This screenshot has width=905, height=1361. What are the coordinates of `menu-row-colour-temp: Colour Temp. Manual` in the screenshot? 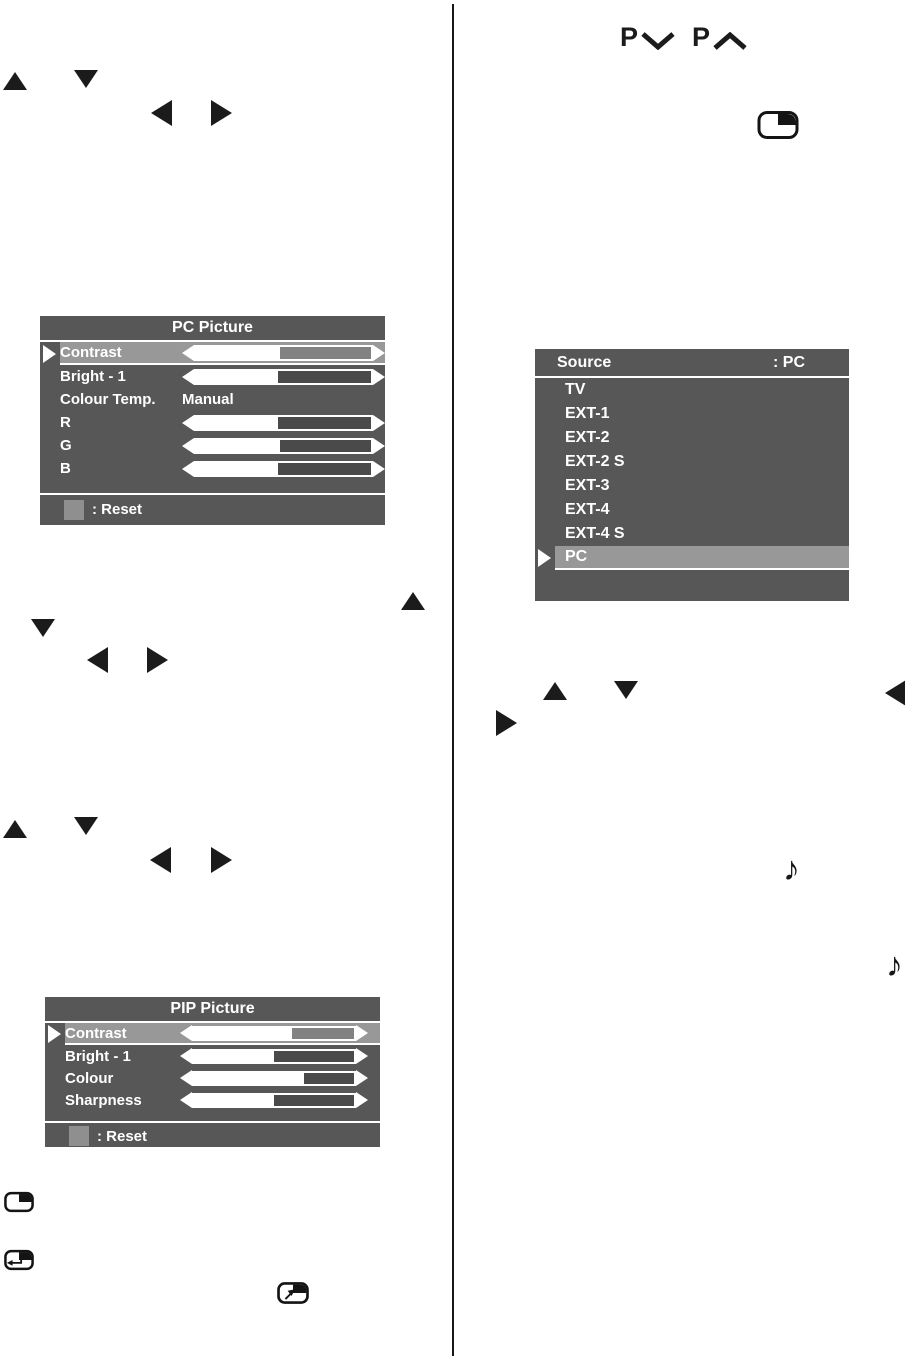 It's located at (212, 399).